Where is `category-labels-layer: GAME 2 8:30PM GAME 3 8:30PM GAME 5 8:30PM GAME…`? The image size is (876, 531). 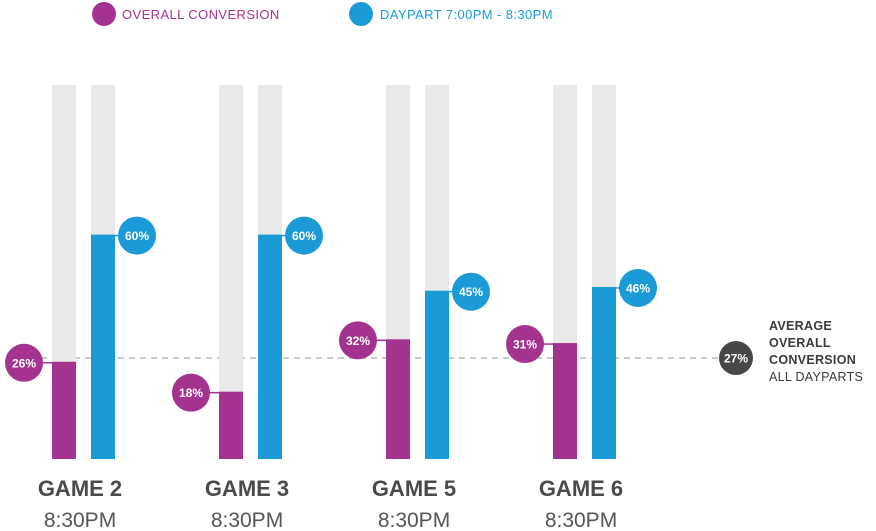
category-labels-layer: GAME 2 8:30PM GAME 3 8:30PM GAME 5 8:30PM GAME… is located at coordinates (330, 503).